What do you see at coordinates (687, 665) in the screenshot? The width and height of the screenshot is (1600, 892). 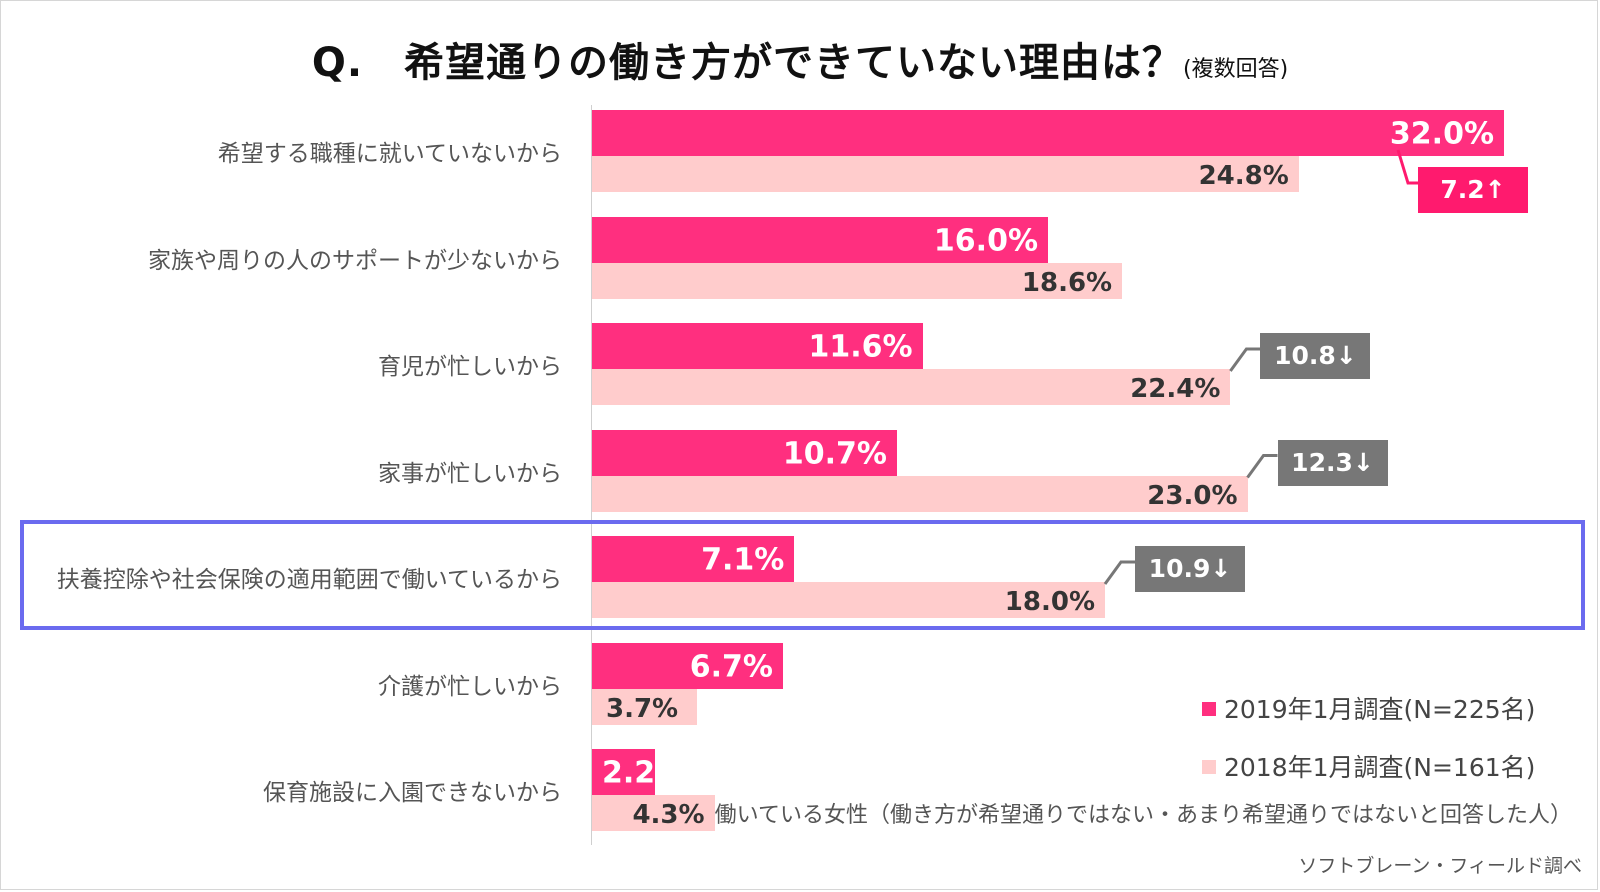 I see `bar-2019: 6.7%` at bounding box center [687, 665].